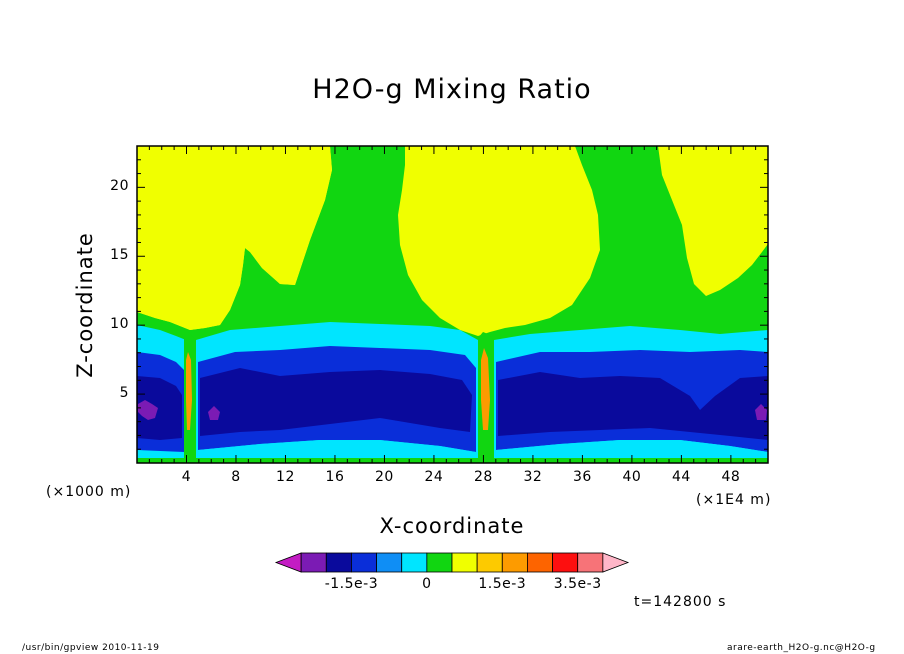  I want to click on x-tick-label: 32, so click(533, 477).